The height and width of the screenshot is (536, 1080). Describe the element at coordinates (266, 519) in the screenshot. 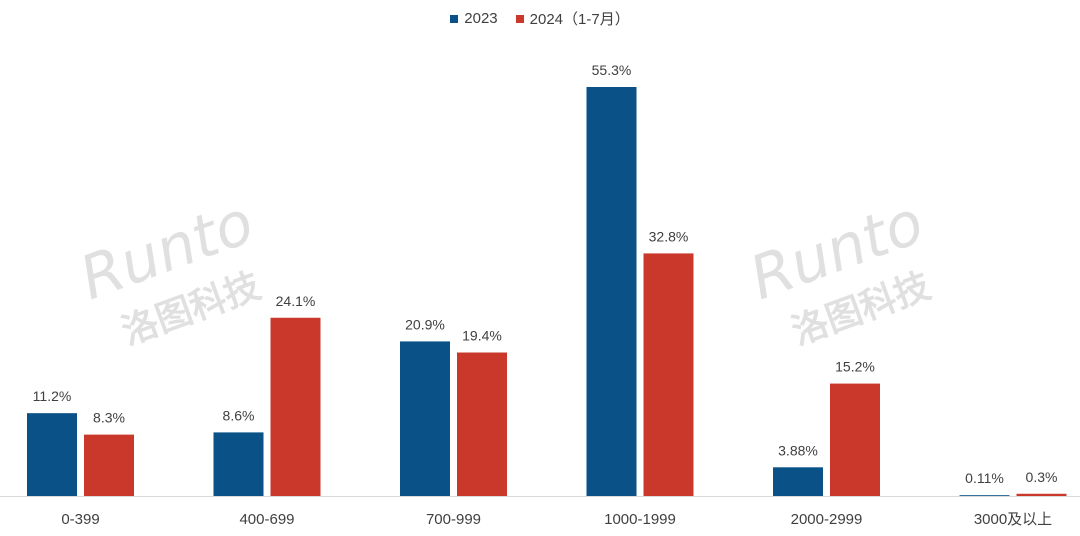

I see `category-label-1: 400-699` at that location.